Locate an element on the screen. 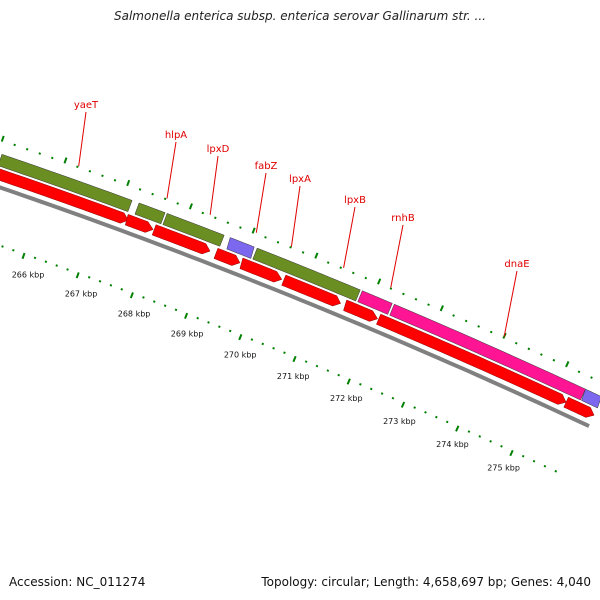 Image resolution: width=600 pixels, height=600 pixels. gene-label-fabZ: fabZ is located at coordinates (266, 166).